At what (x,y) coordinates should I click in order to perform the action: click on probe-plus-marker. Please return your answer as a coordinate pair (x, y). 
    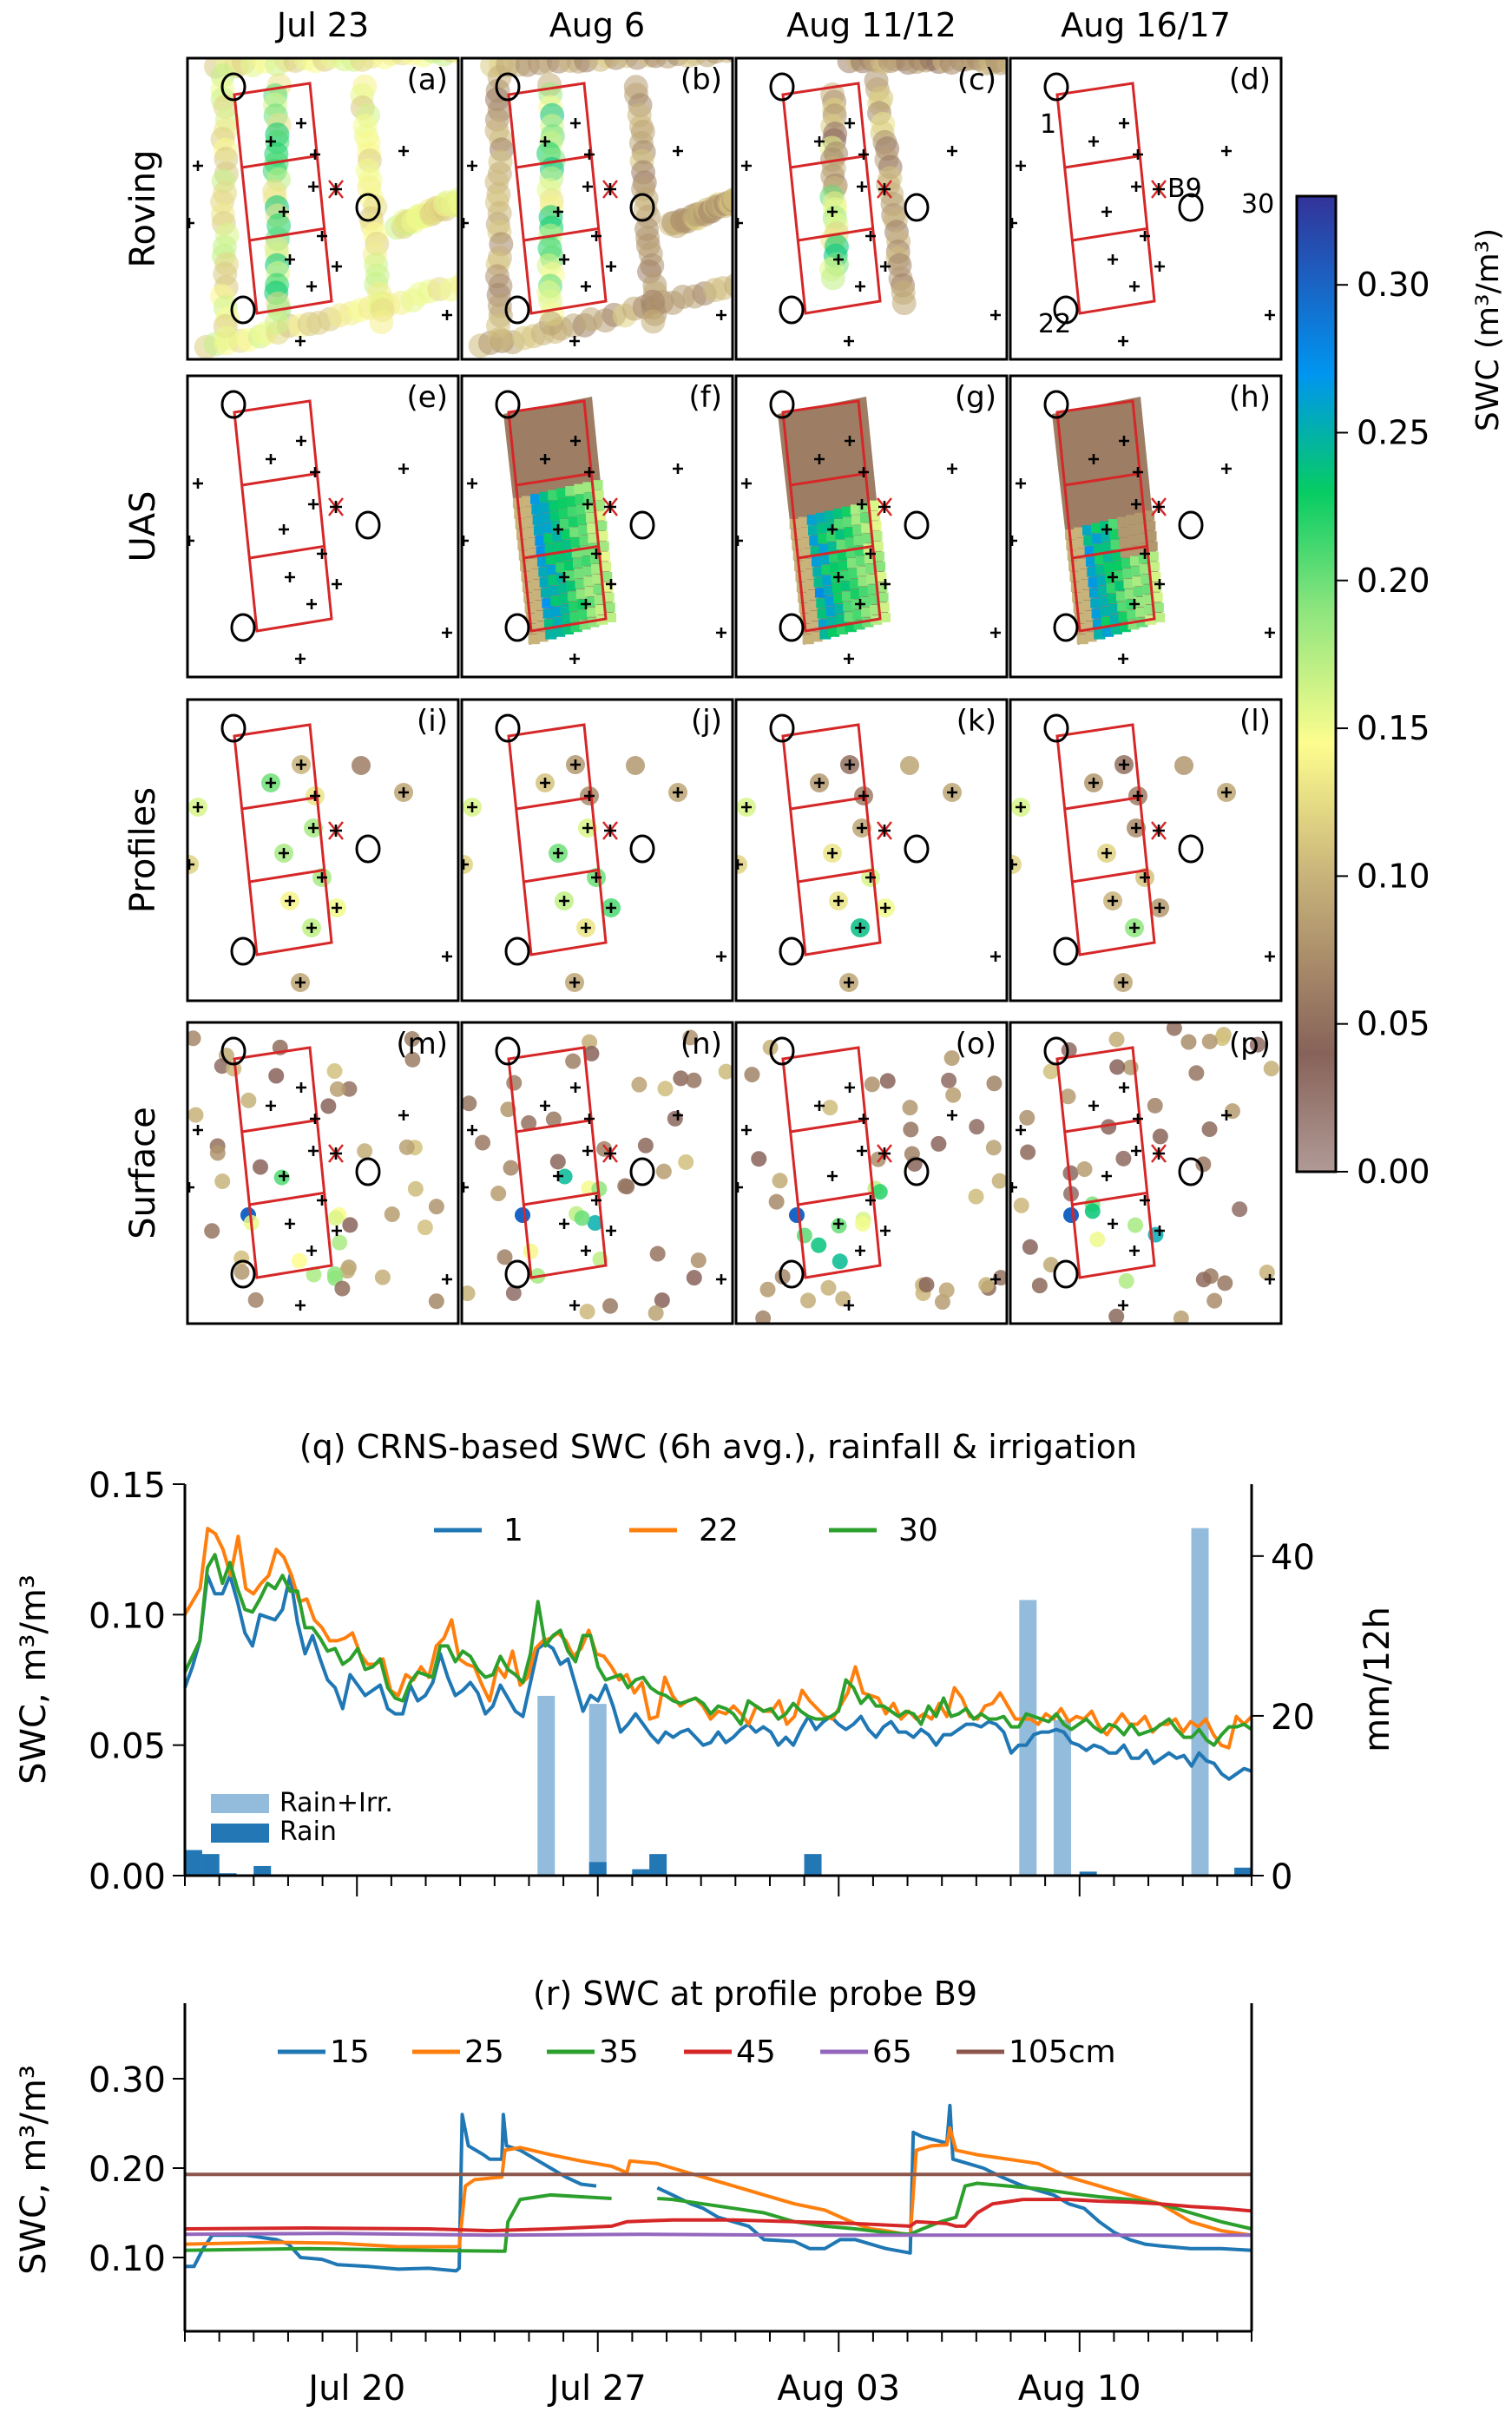
    Looking at the image, I should click on (1159, 507).